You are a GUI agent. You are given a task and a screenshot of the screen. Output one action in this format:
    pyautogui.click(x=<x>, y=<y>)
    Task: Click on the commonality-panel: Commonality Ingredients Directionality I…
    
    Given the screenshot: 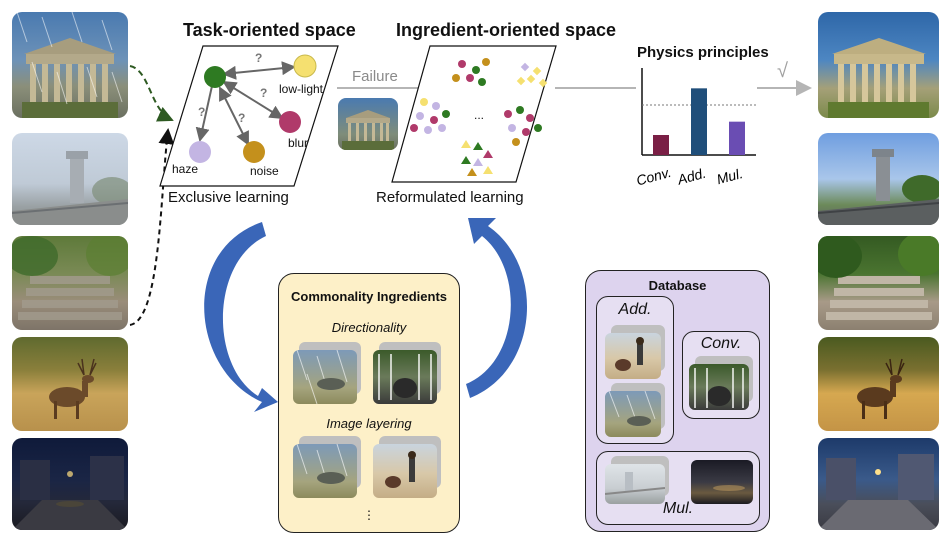 What is the action you would take?
    pyautogui.click(x=369, y=403)
    